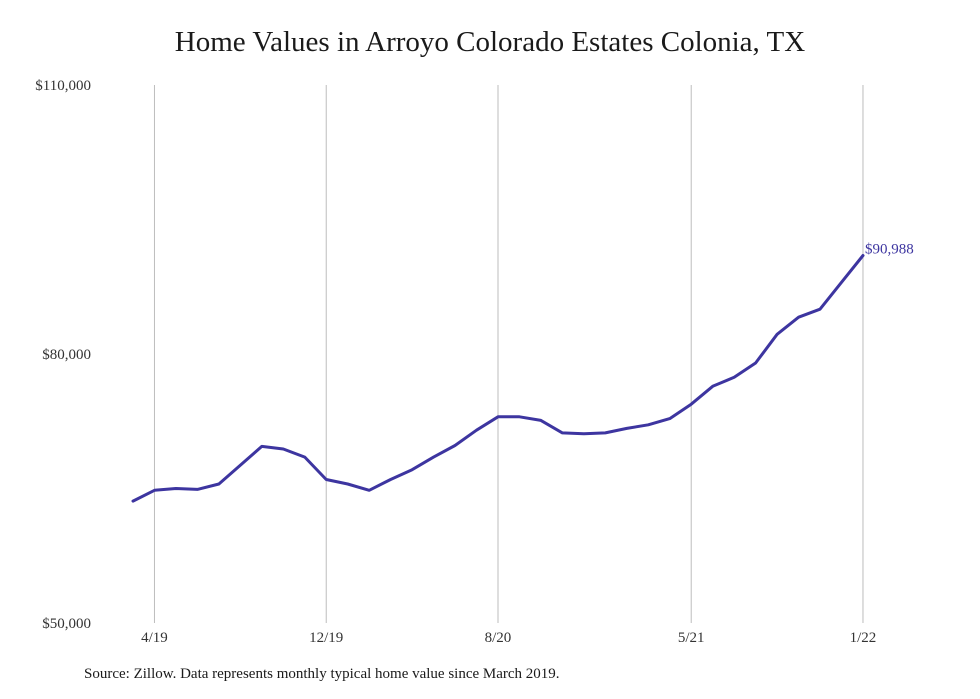 This screenshot has width=980, height=699. Describe the element at coordinates (66, 355) in the screenshot. I see `y-tick-label: $80,000` at that location.